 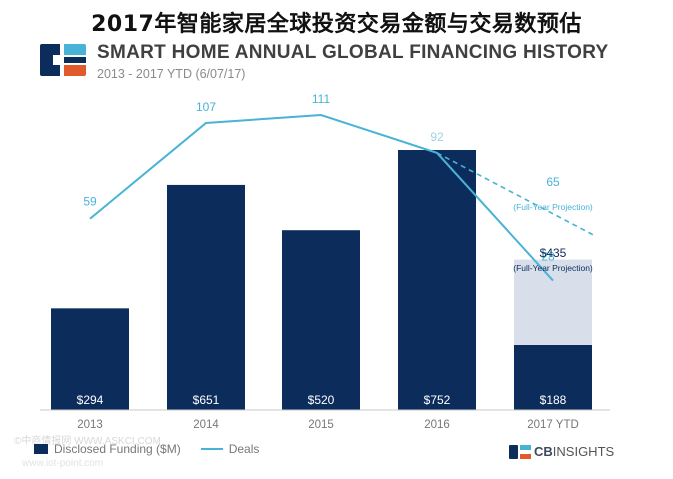 I want to click on funding-bar-label: $520, so click(x=321, y=400).